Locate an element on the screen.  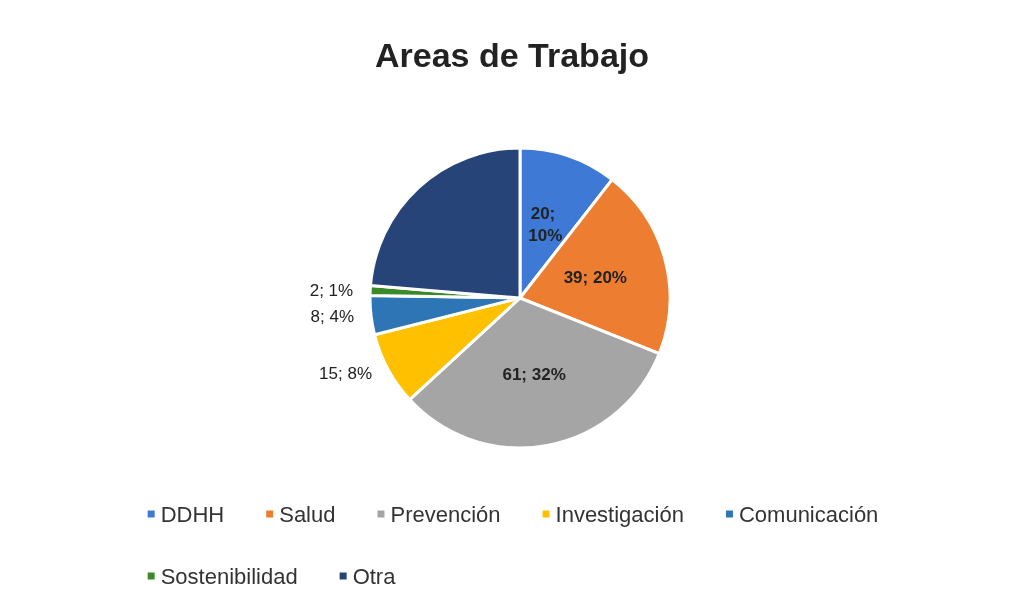
data-label: 8; 4% is located at coordinates (332, 316).